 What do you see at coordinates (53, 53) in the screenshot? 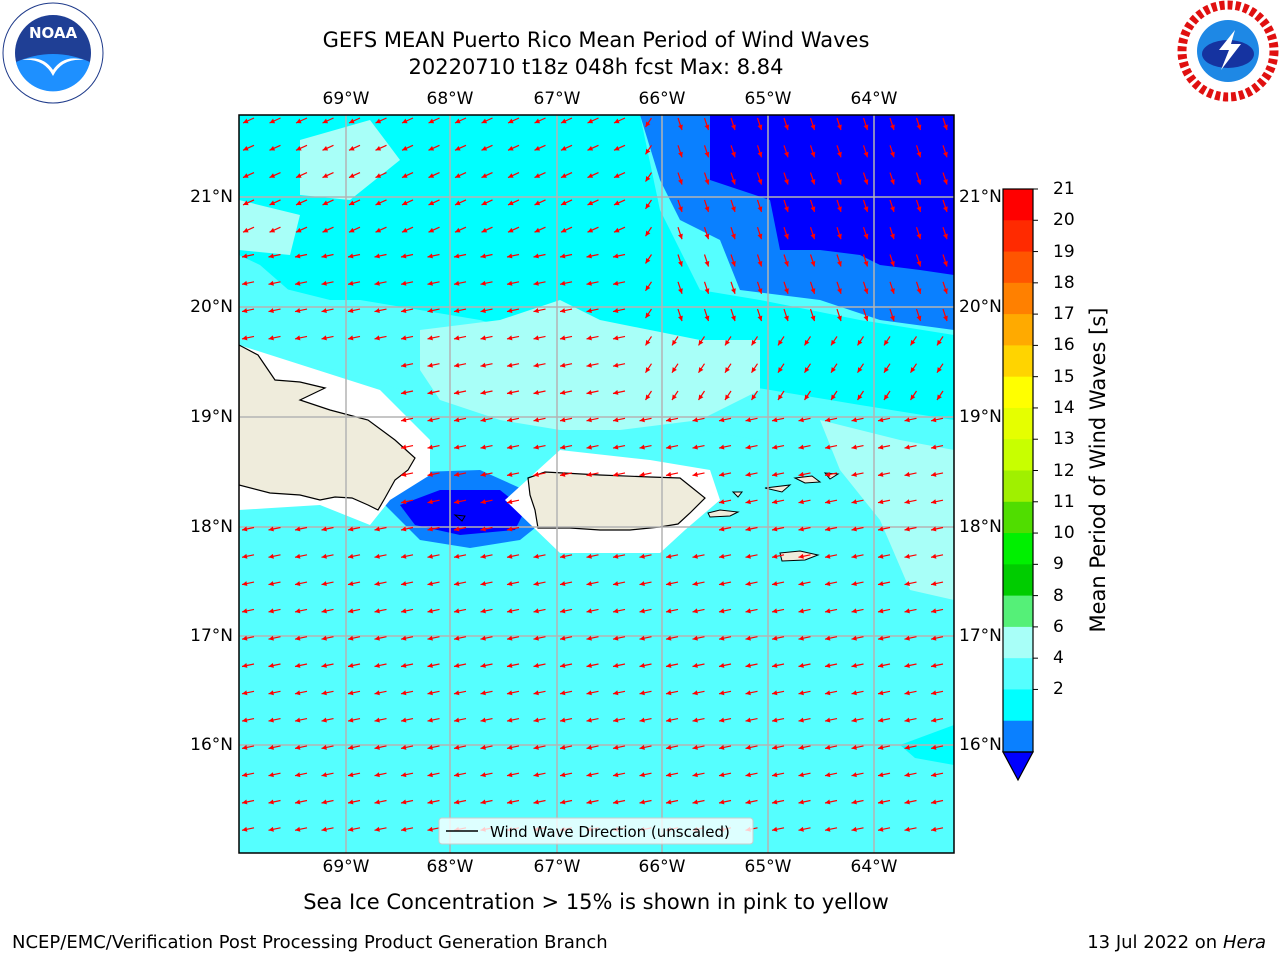
I see `noaa-logo-icon: NOAA` at bounding box center [53, 53].